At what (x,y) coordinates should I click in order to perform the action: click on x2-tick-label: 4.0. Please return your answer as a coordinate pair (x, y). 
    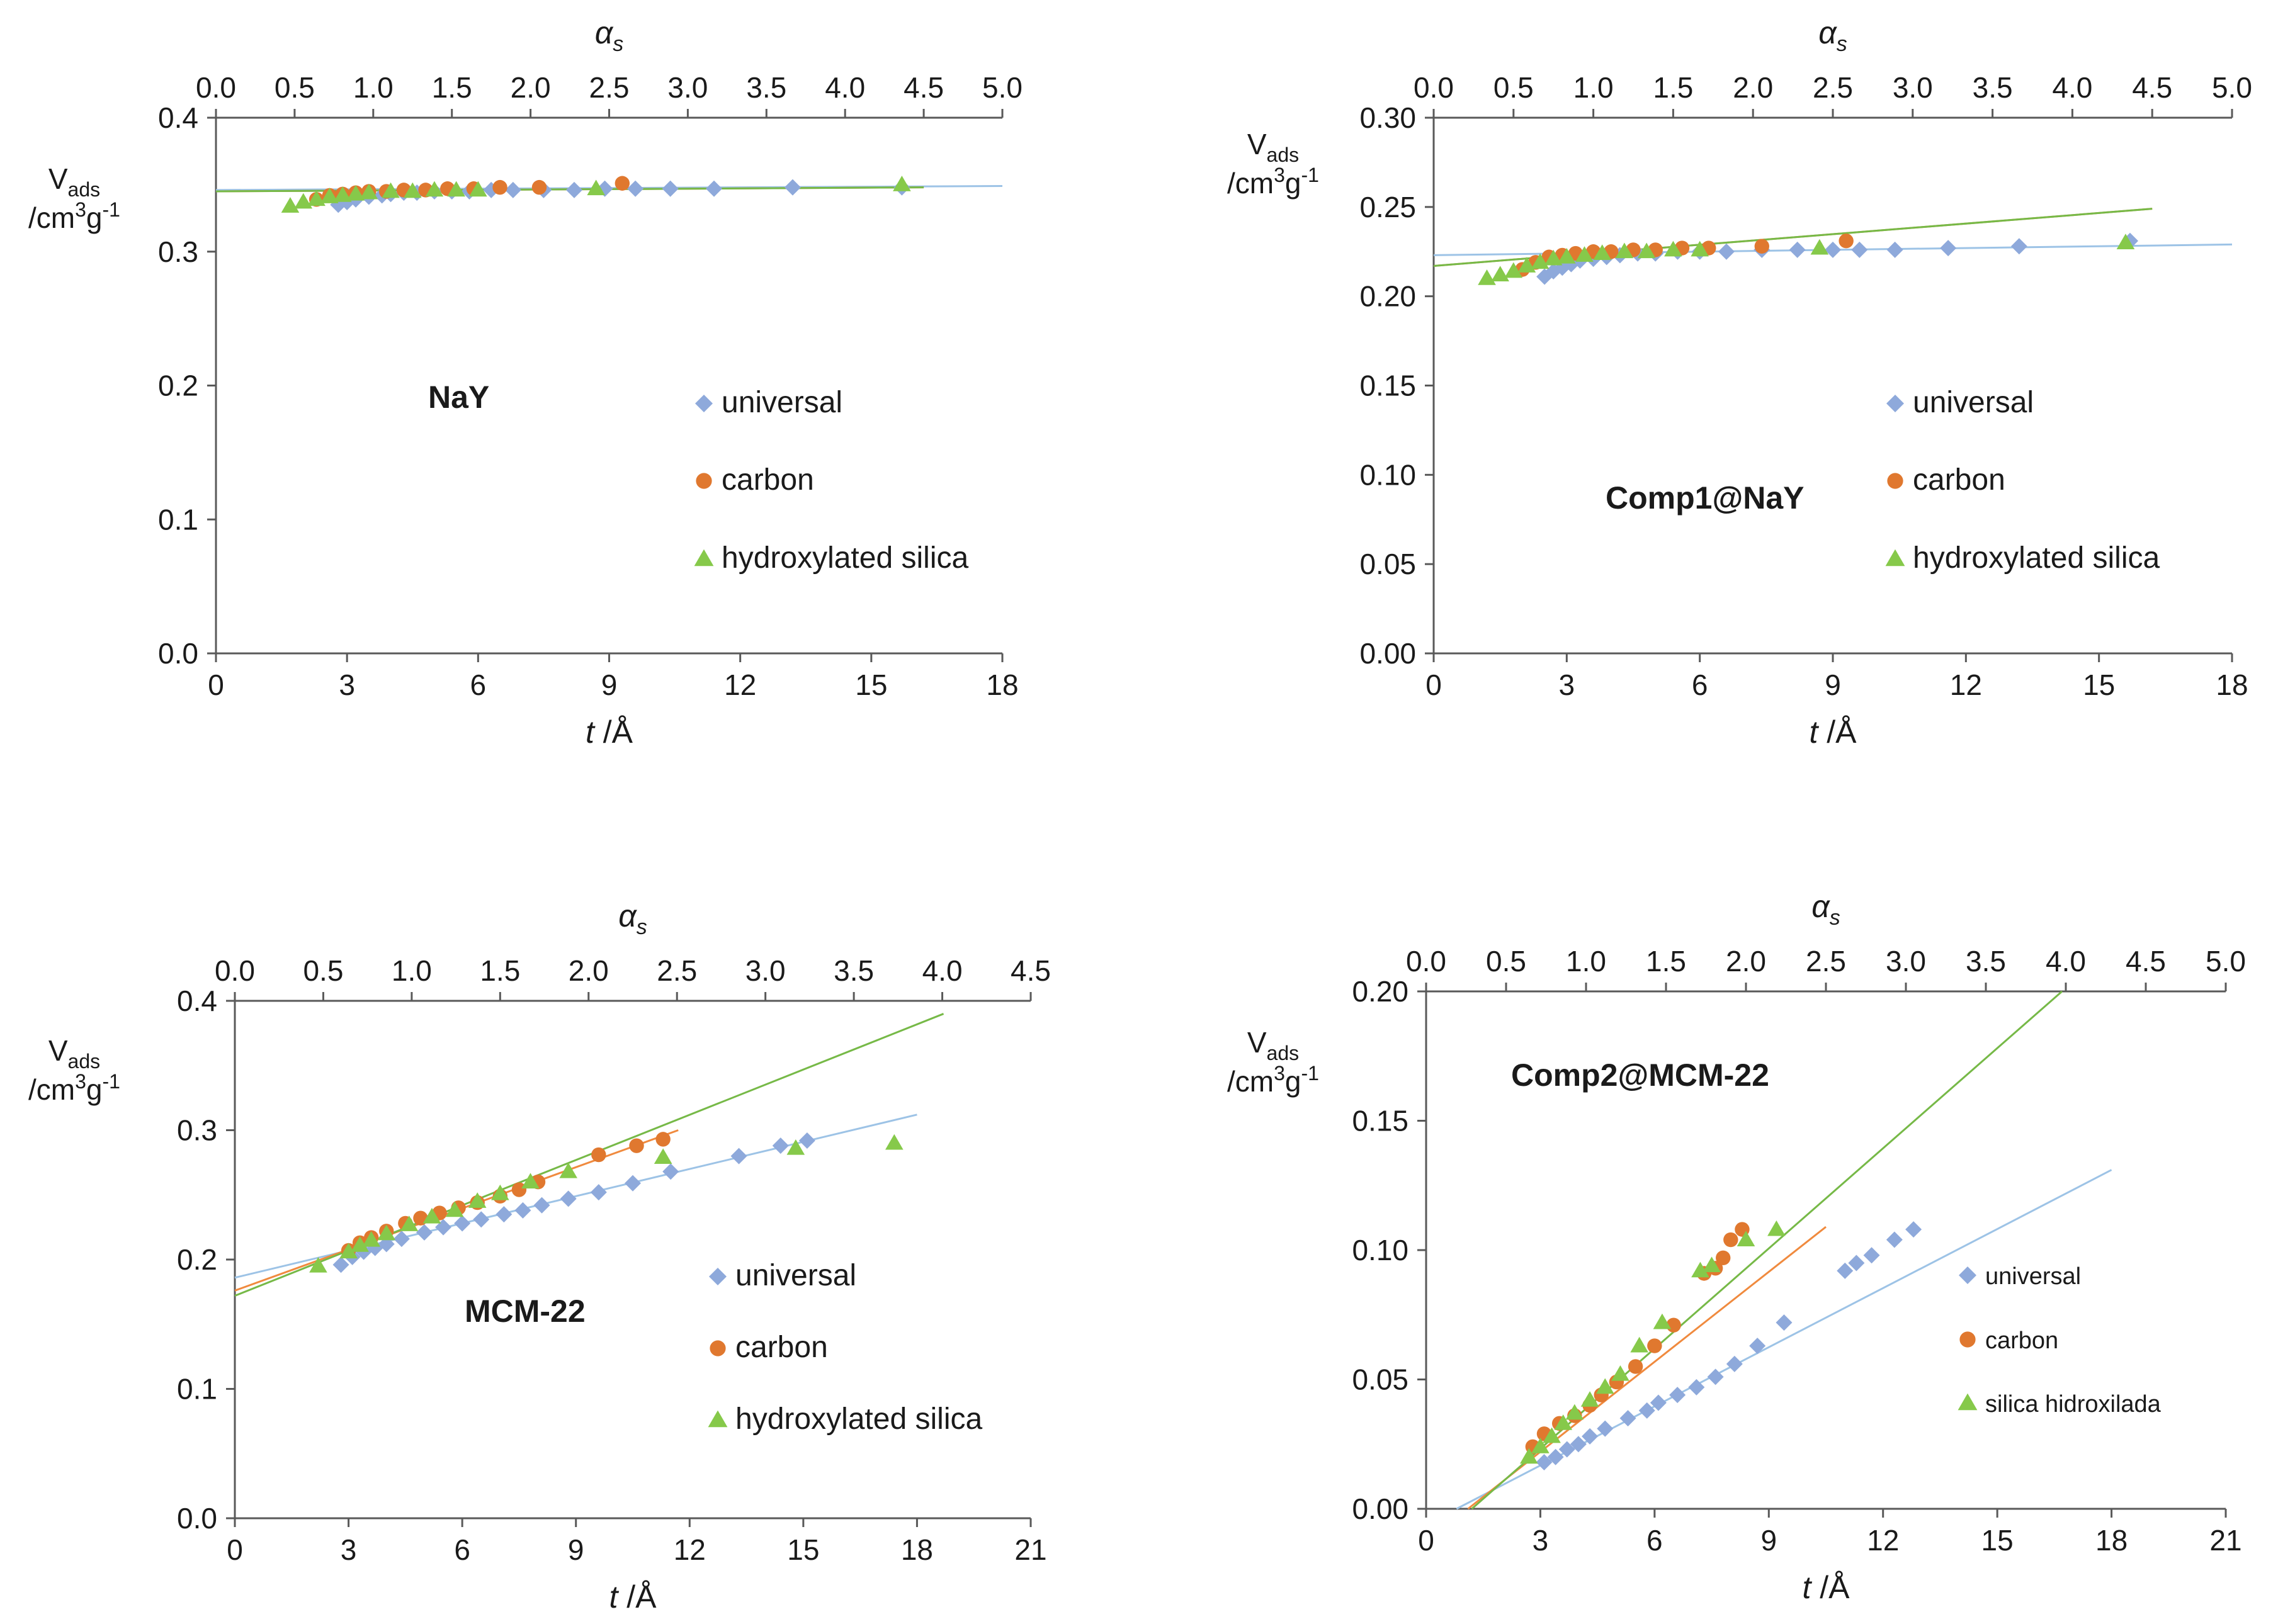
    Looking at the image, I should click on (845, 87).